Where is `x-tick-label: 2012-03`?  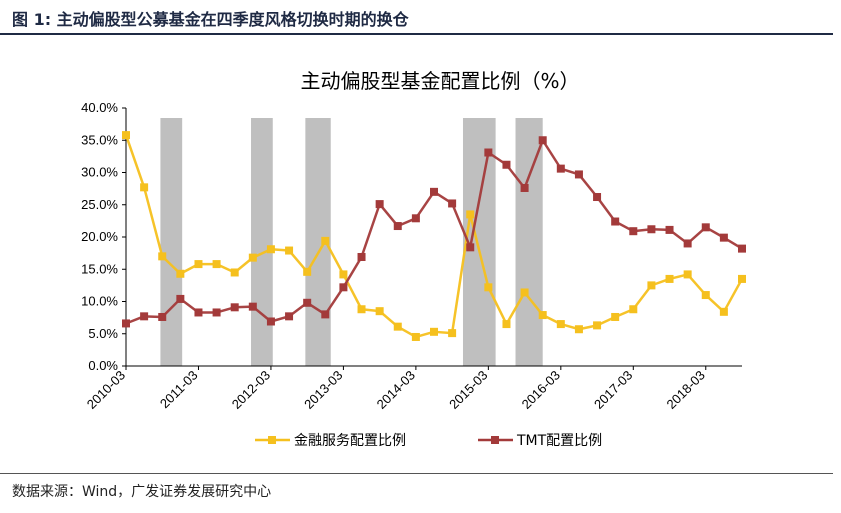
x-tick-label: 2012-03 is located at coordinates (251, 390).